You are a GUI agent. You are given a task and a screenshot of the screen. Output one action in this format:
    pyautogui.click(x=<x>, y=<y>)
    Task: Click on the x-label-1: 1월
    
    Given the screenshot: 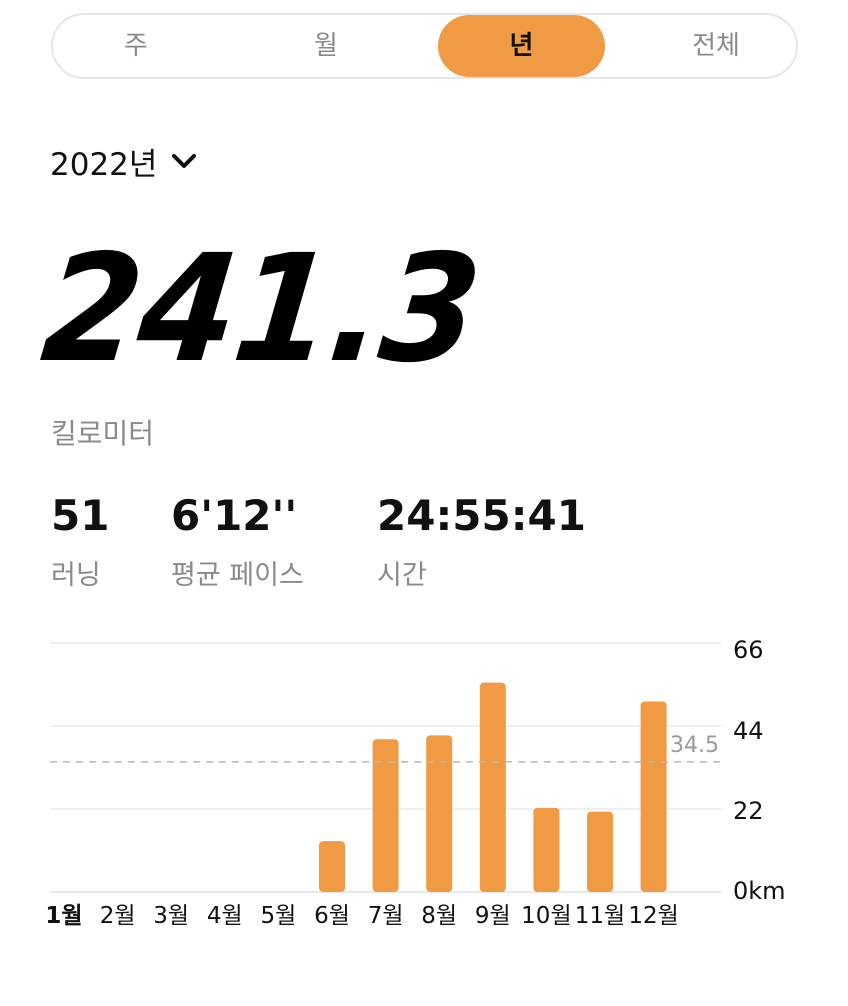 What is the action you would take?
    pyautogui.click(x=64, y=916)
    